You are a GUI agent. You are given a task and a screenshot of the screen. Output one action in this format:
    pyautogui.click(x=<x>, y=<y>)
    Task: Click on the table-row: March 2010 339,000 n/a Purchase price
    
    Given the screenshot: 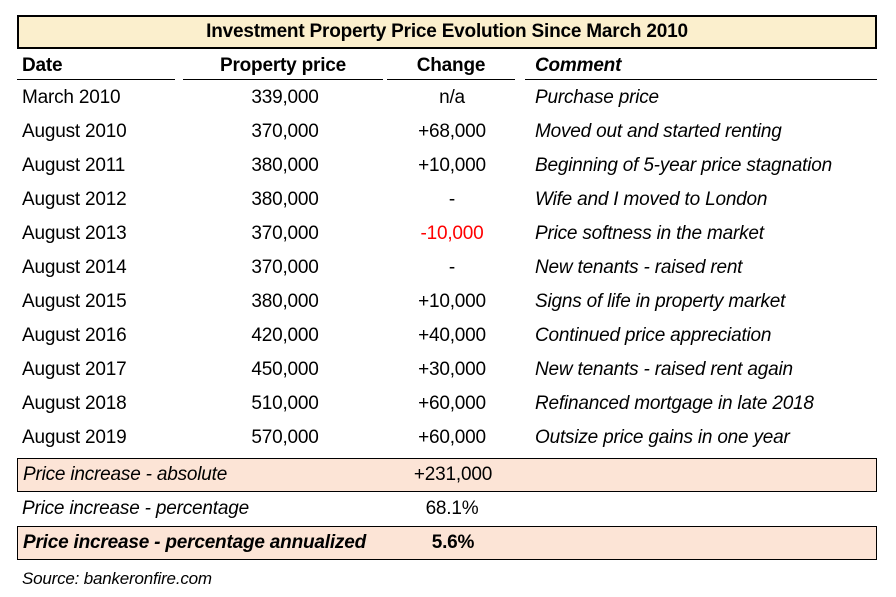 What is the action you would take?
    pyautogui.click(x=447, y=98)
    